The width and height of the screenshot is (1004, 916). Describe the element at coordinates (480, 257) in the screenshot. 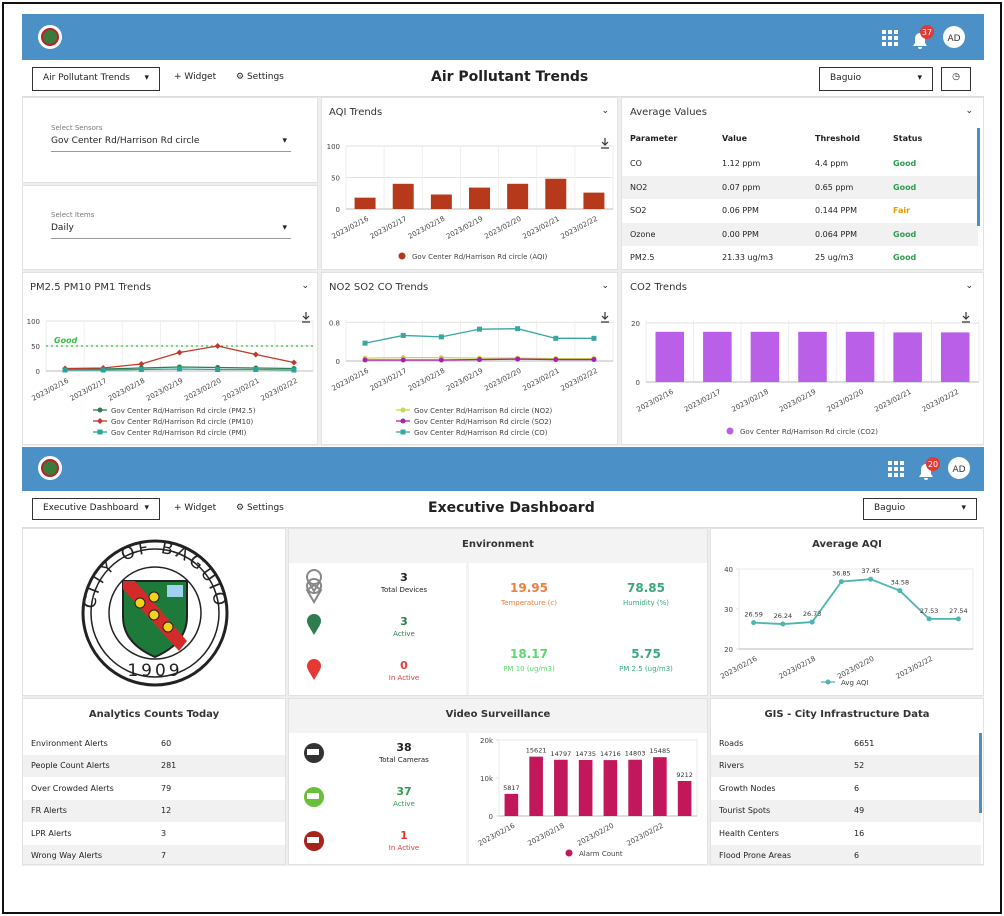

I see `legend-label: Gov Center Rd/Harrison Rd circle (AQI)` at that location.